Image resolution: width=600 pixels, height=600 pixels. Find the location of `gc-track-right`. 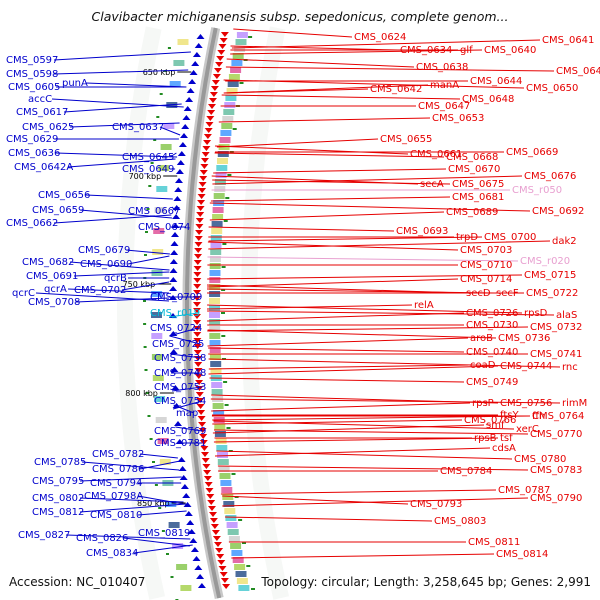

gc-track-right is located at coordinates (265, 313).